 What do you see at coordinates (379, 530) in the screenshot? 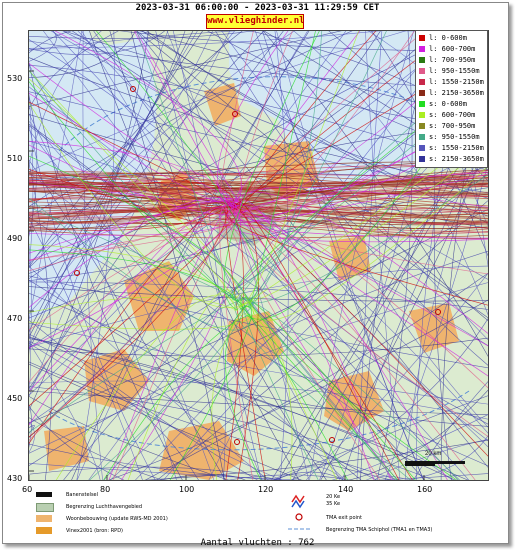
I see `tma-boundary-label: Begrenzing TMA Schiphol (TMA1 en TMA3)` at bounding box center [379, 530].